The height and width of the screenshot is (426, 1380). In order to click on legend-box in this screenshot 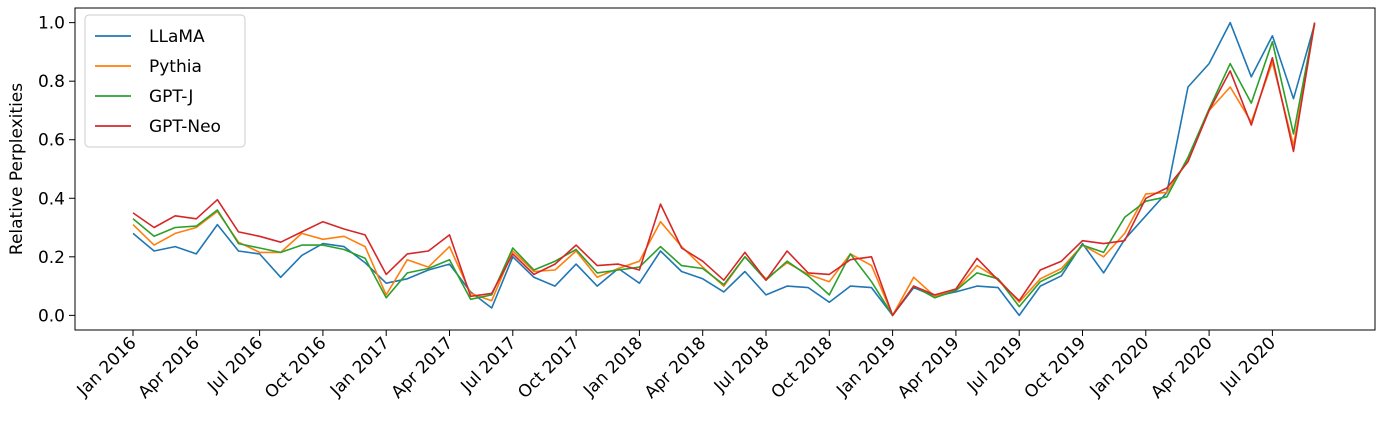, I will do `click(165, 81)`.